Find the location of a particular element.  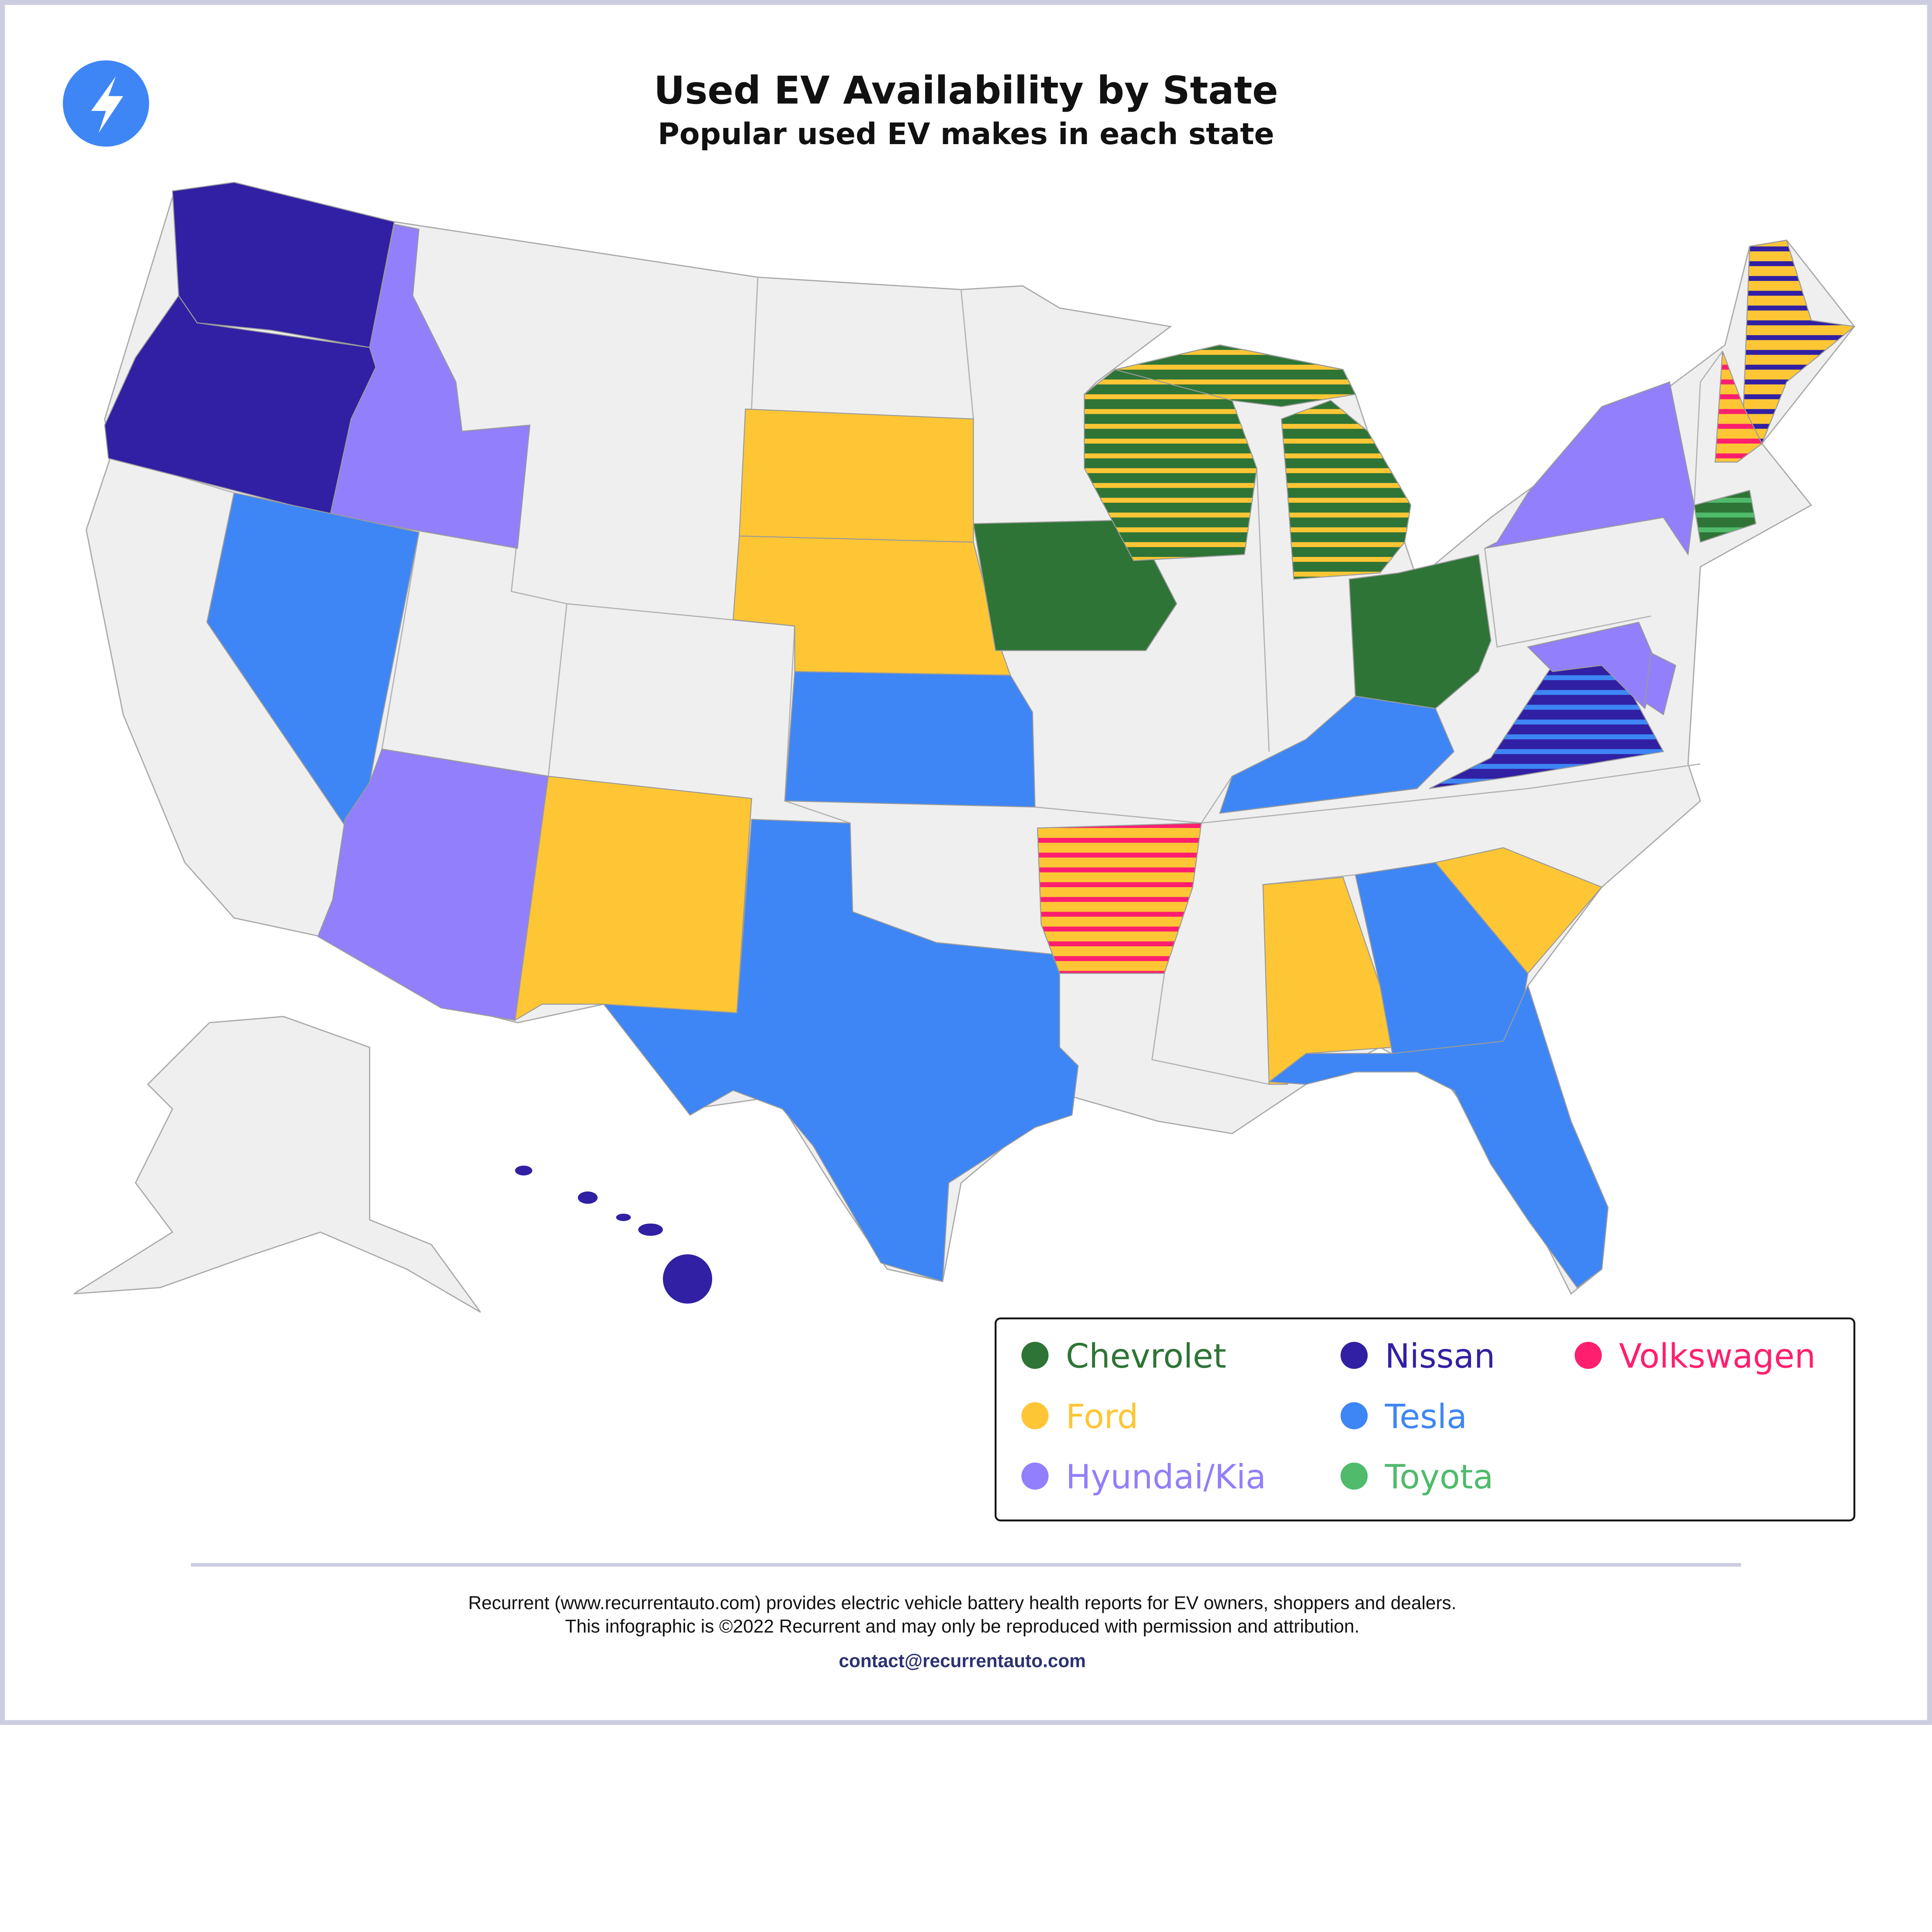

page-subtitle: Popular used EV makes in each state is located at coordinates (966, 134).